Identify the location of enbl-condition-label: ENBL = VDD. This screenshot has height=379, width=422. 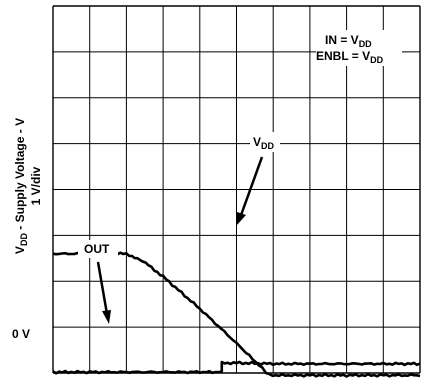
(350, 57).